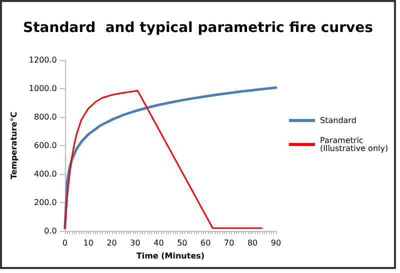 This screenshot has width=400, height=273. Describe the element at coordinates (354, 144) in the screenshot. I see `legend-label: Parametric (Illustrative only)` at that location.